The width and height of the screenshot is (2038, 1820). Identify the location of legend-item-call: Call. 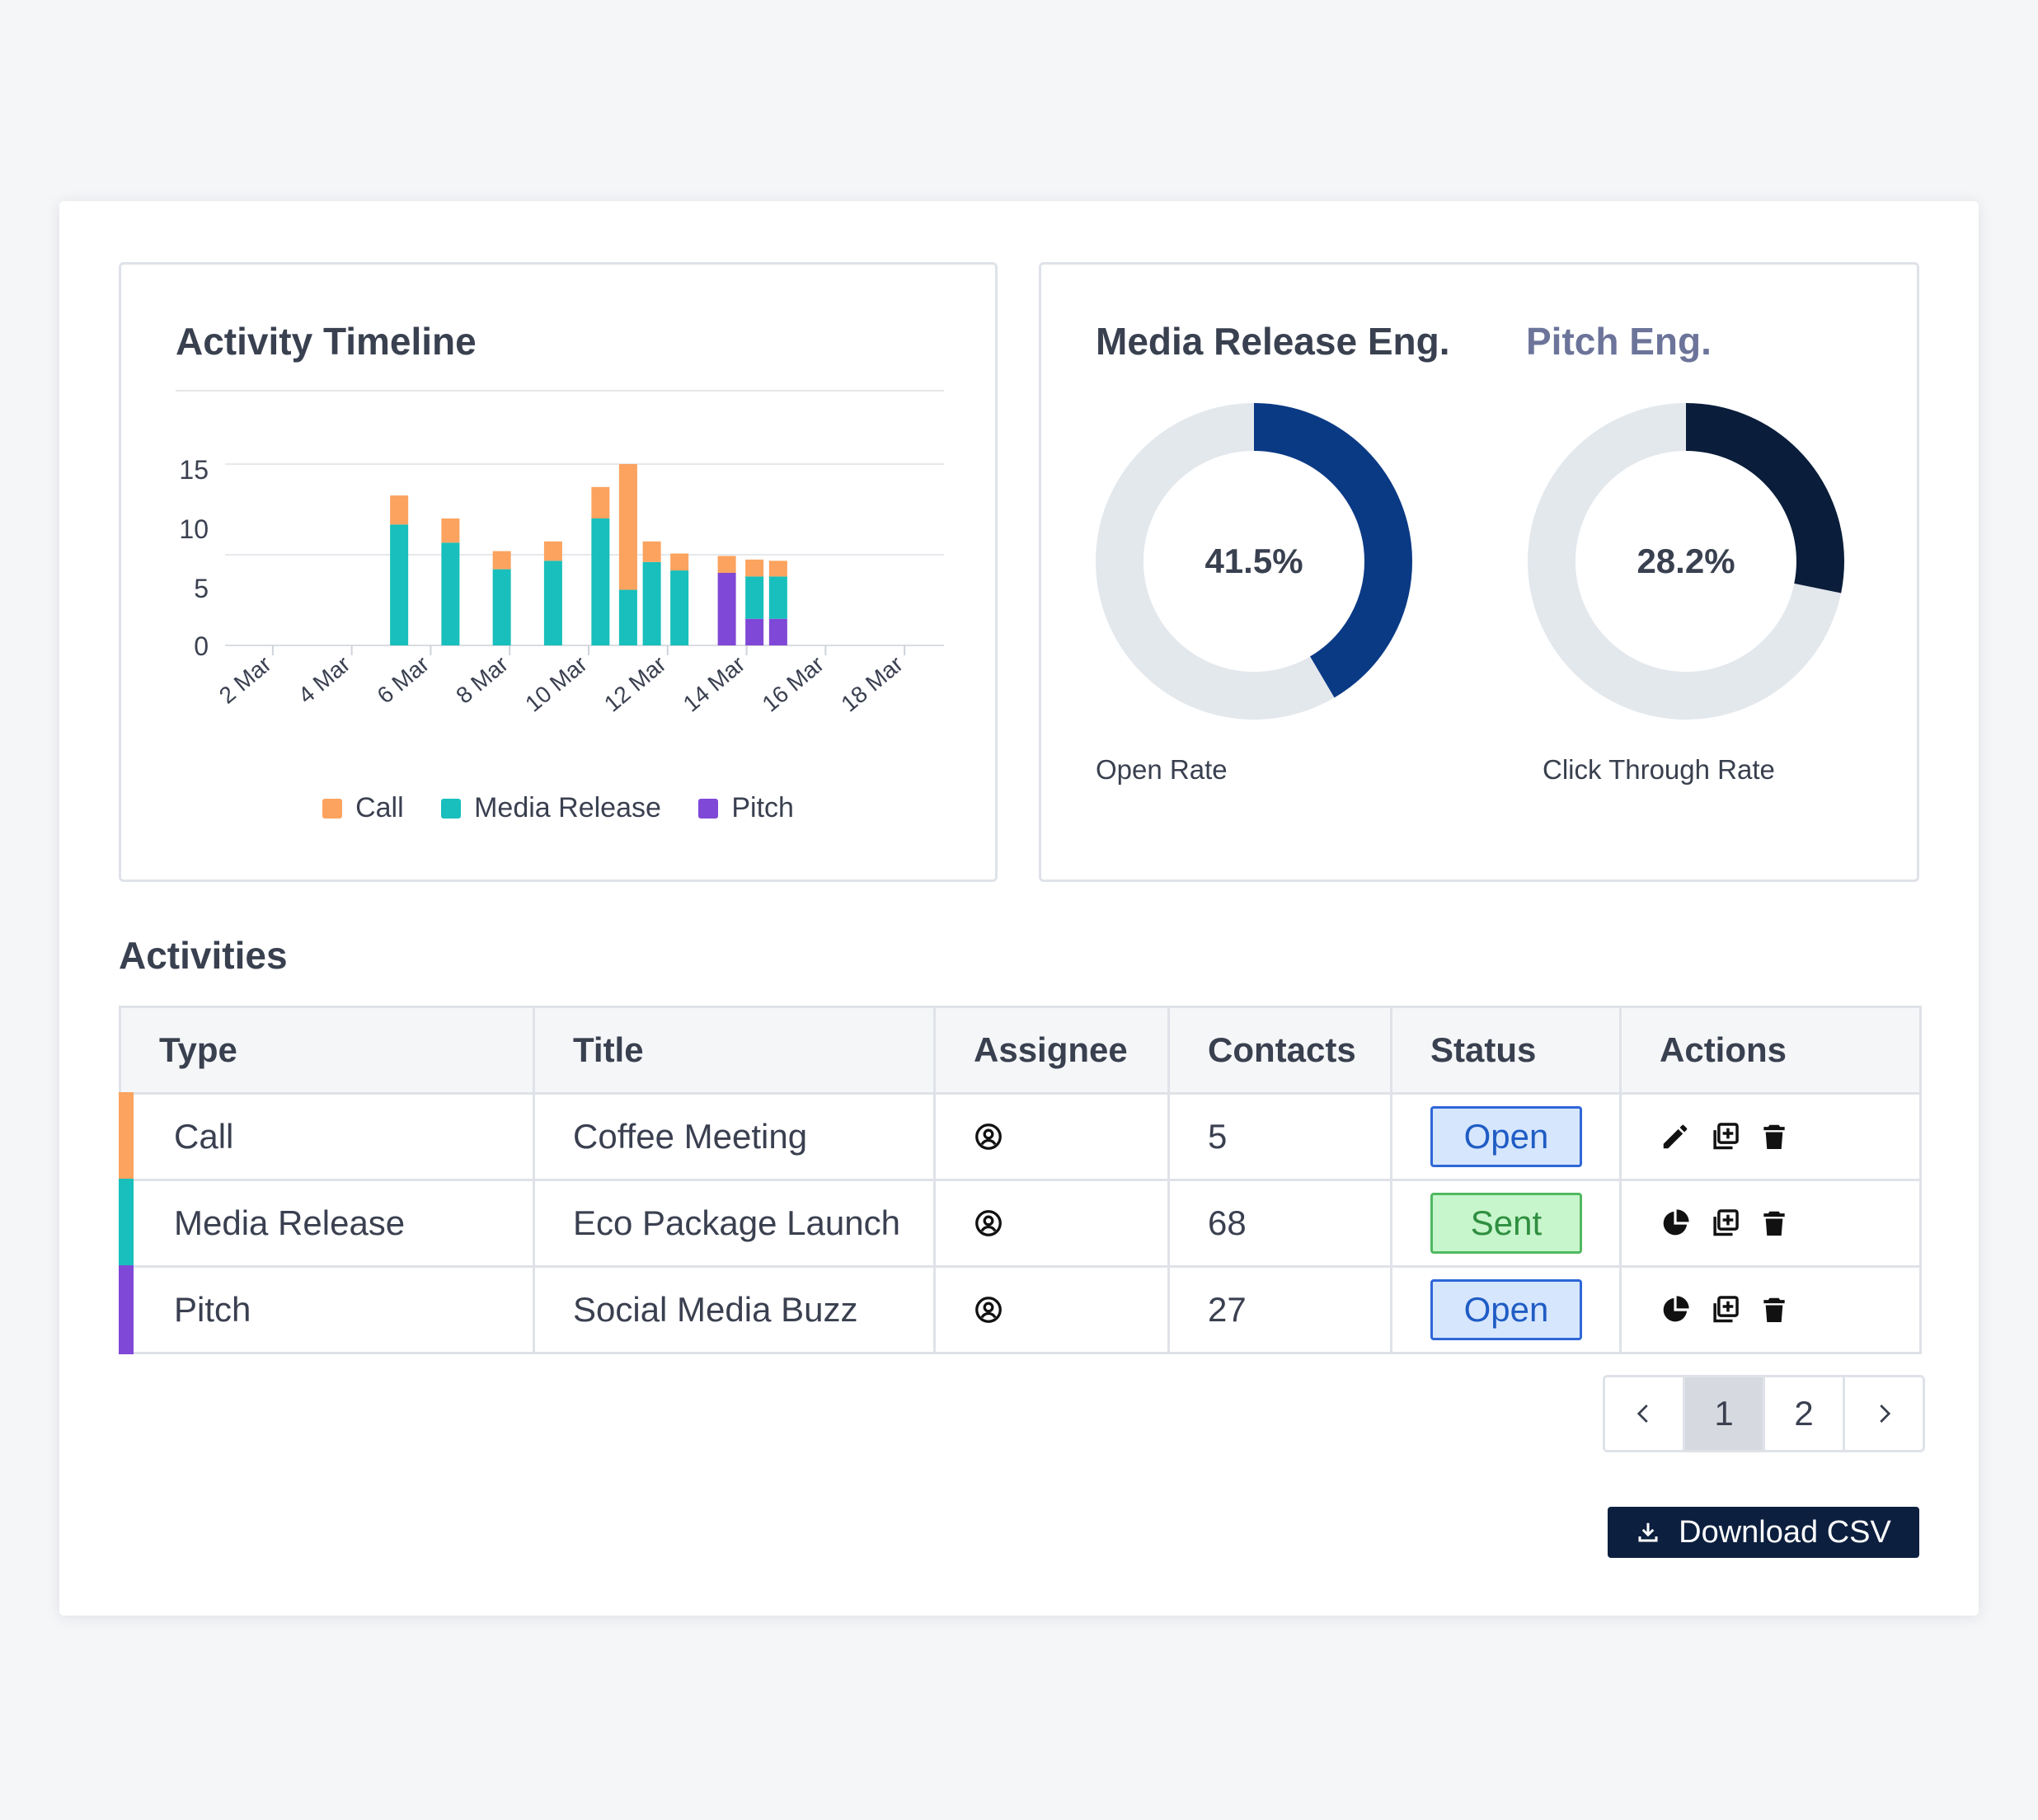
(363, 808).